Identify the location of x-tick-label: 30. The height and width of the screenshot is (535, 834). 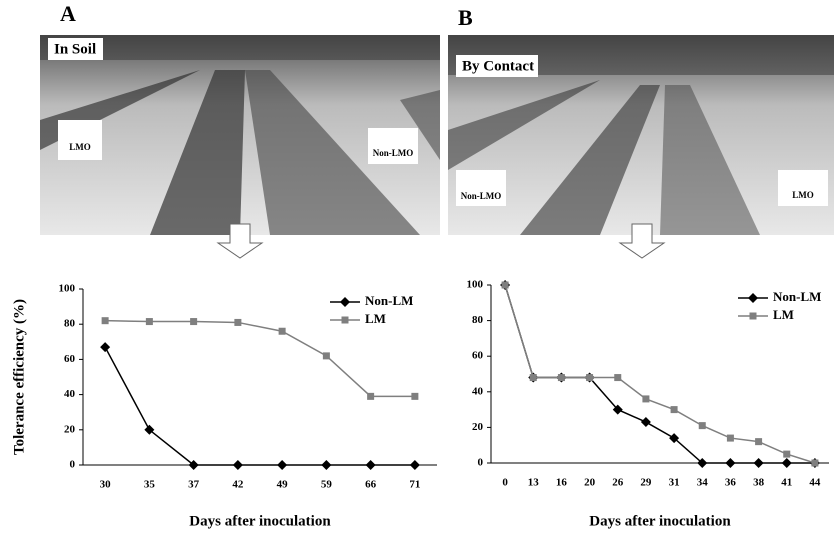
(106, 485).